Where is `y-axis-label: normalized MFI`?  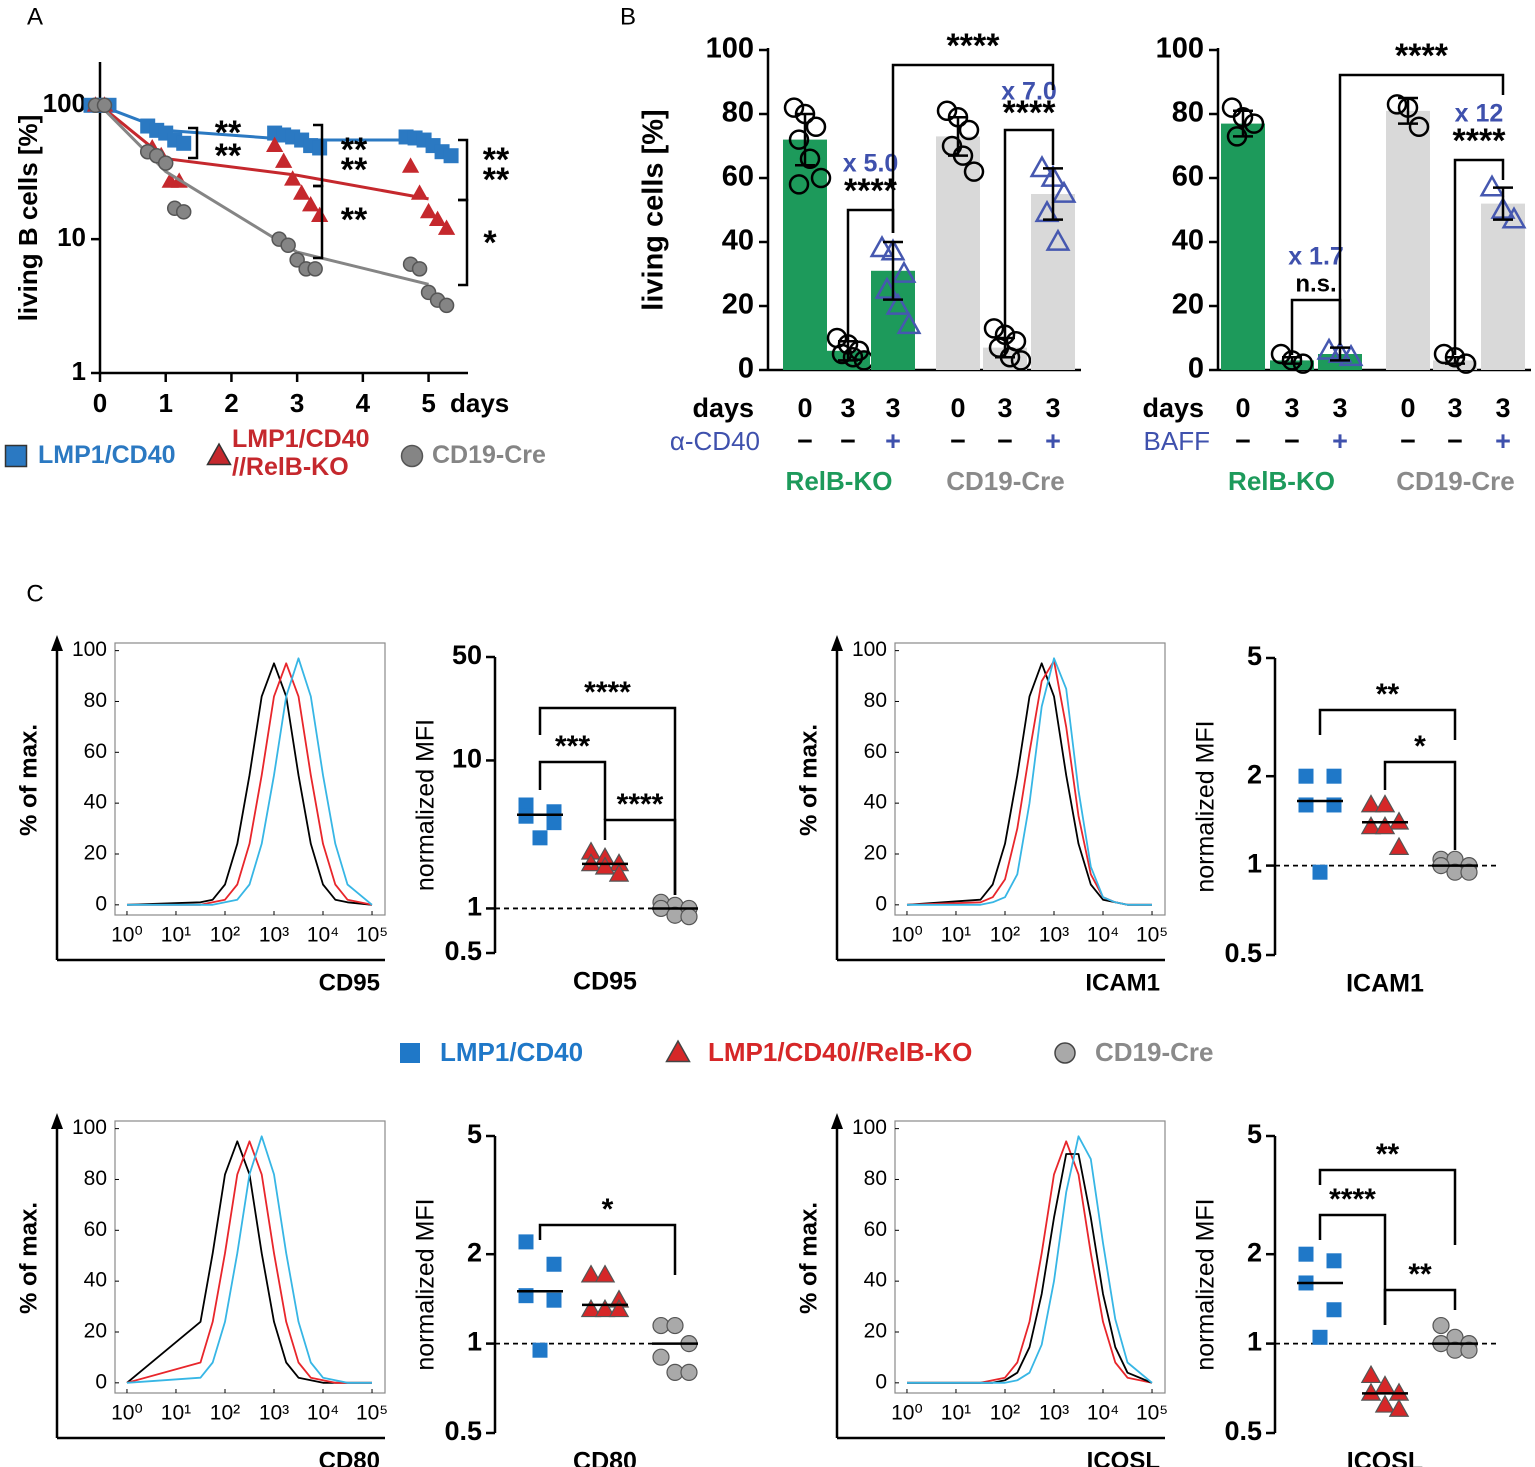
y-axis-label: normalized MFI is located at coordinates (426, 1284).